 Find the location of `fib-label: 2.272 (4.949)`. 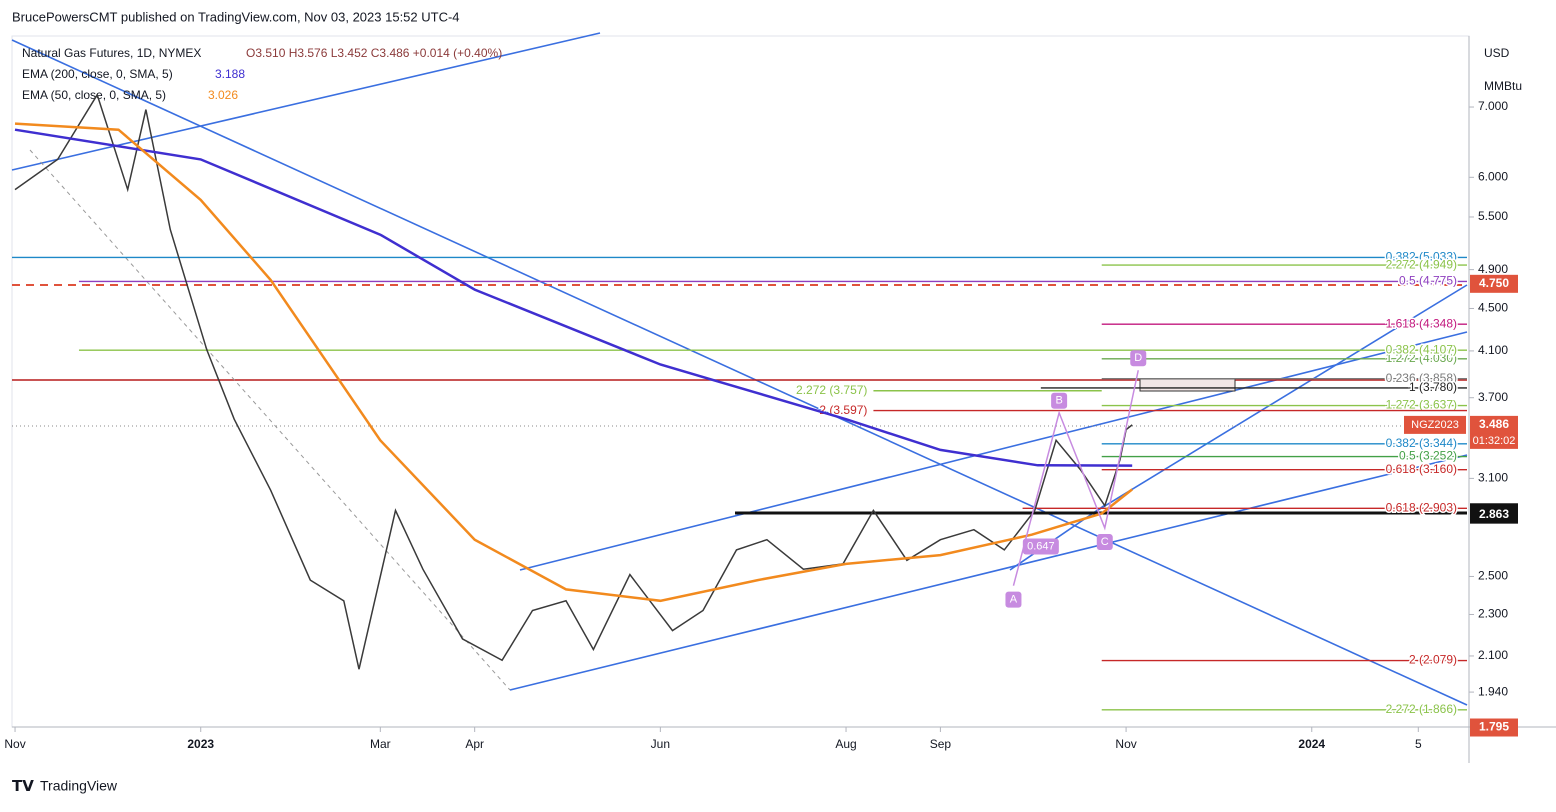

fib-label: 2.272 (4.949) is located at coordinates (1421, 264).